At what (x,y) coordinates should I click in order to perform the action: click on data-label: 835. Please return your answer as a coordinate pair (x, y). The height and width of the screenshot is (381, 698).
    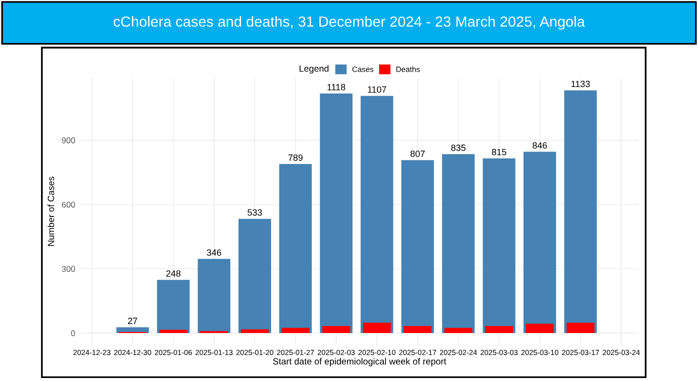
    Looking at the image, I should click on (458, 147).